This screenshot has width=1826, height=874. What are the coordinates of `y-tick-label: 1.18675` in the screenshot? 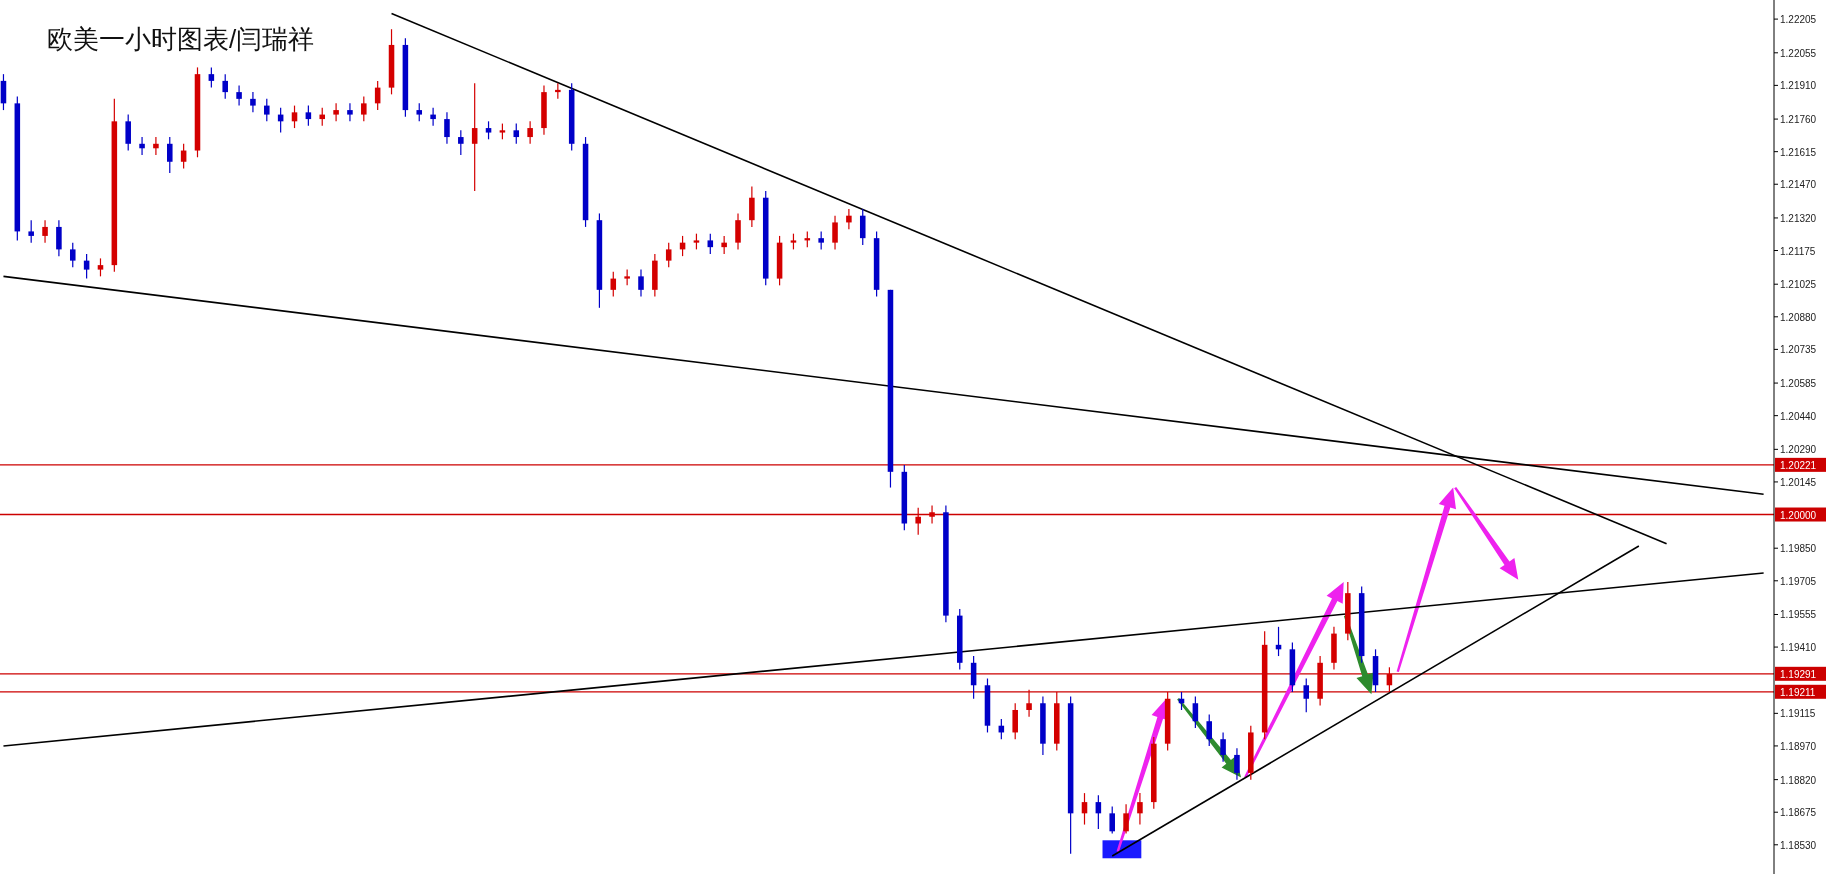 It's located at (1798, 813).